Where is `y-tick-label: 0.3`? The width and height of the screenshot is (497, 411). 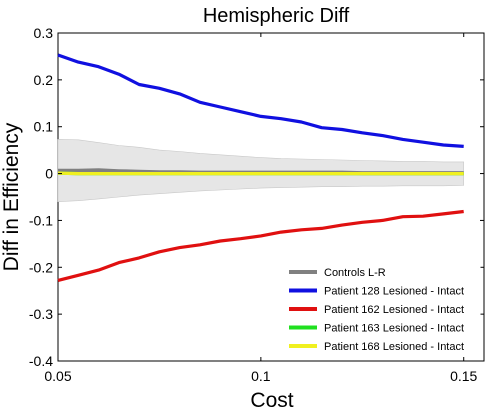
y-tick-label: 0.3 is located at coordinates (44, 33).